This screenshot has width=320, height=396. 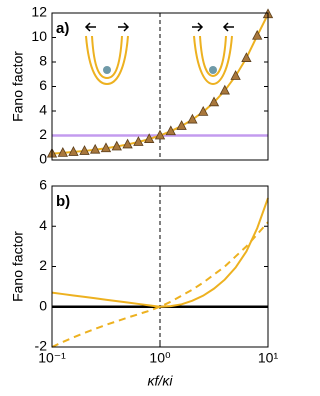 What do you see at coordinates (268, 358) in the screenshot?
I see `x-tick-label: 10¹` at bounding box center [268, 358].